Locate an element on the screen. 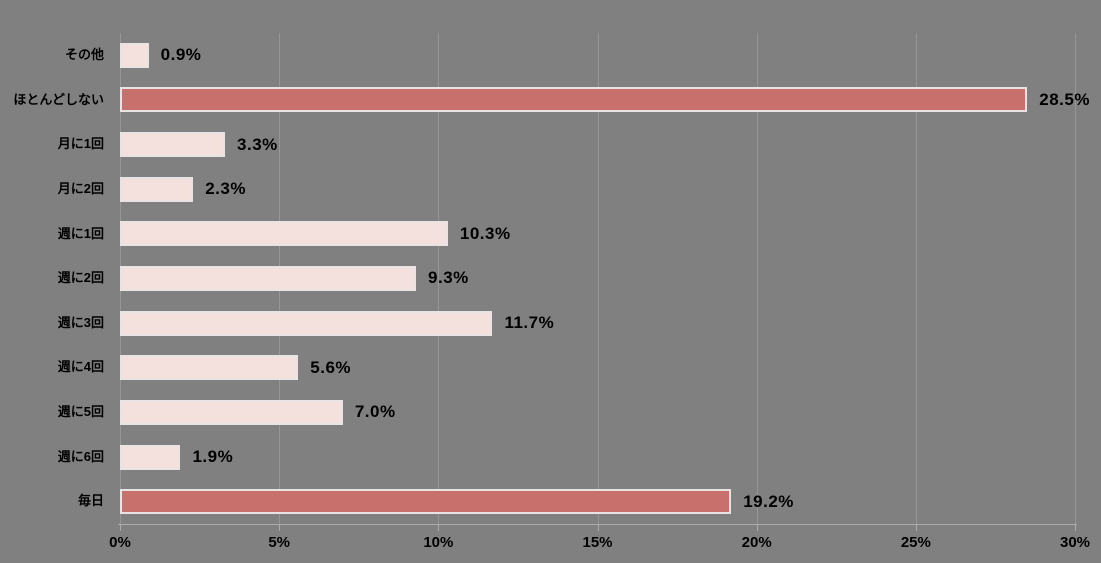 The image size is (1101, 563). bar-row: 5.6% is located at coordinates (597, 367).